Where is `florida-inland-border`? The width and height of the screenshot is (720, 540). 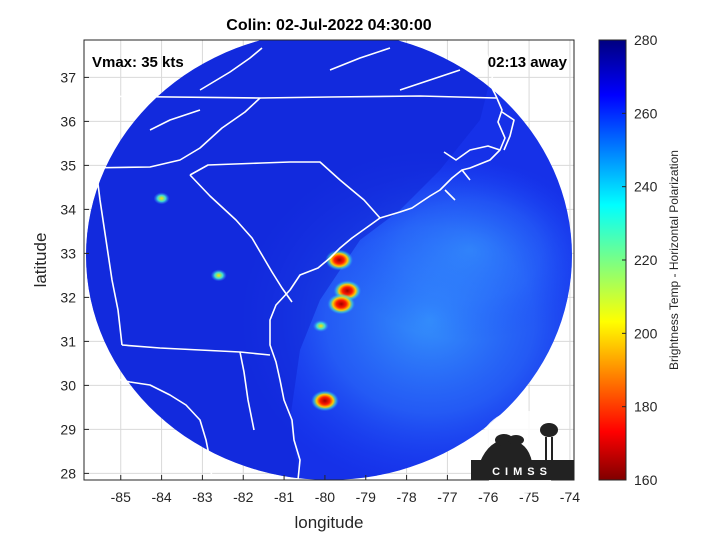 florida-inland-border is located at coordinates (247, 391).